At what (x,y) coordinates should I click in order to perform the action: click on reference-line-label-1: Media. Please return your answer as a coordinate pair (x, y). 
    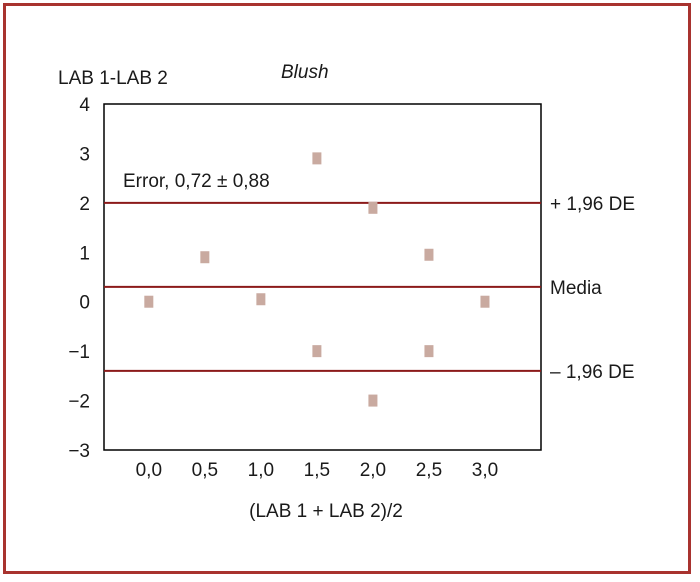
    Looking at the image, I should click on (576, 288).